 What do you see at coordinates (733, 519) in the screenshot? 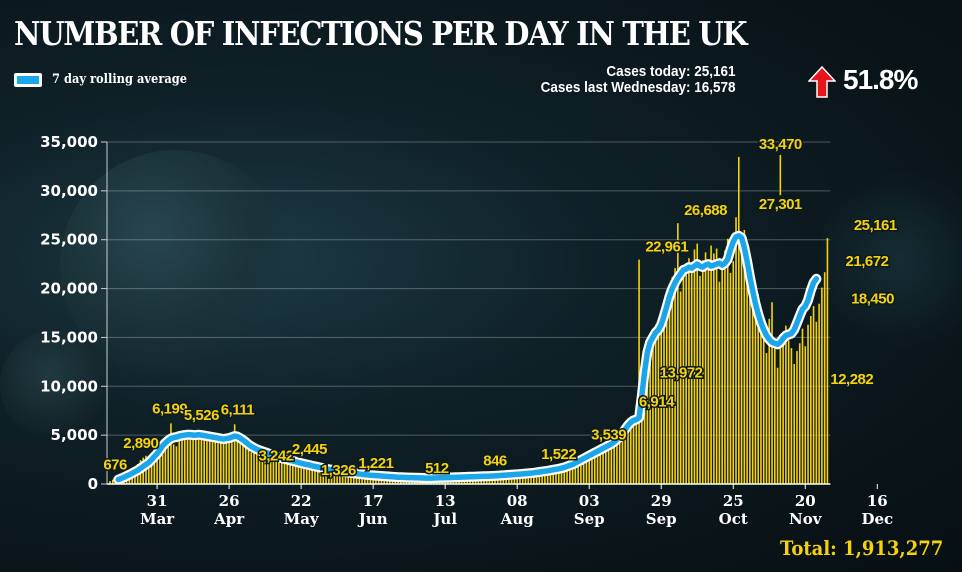
I see `x-tick-month: Oct` at bounding box center [733, 519].